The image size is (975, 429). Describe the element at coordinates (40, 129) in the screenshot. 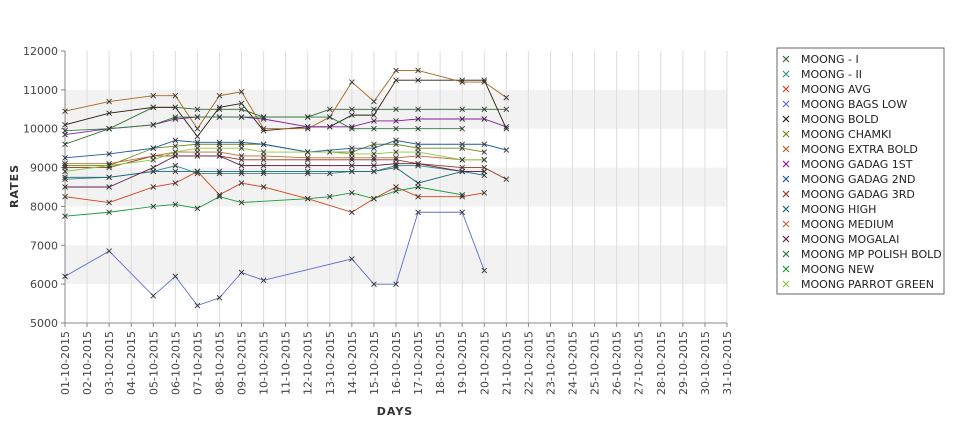

I see `y-tick-label: 10000` at that location.